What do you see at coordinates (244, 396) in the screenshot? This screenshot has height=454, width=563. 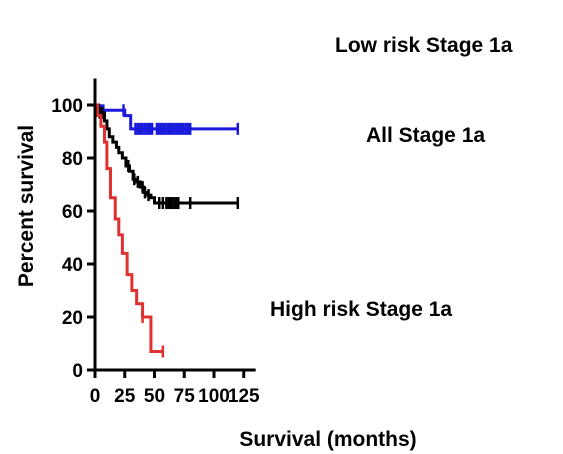 I see `x-tick-label: 125` at bounding box center [244, 396].